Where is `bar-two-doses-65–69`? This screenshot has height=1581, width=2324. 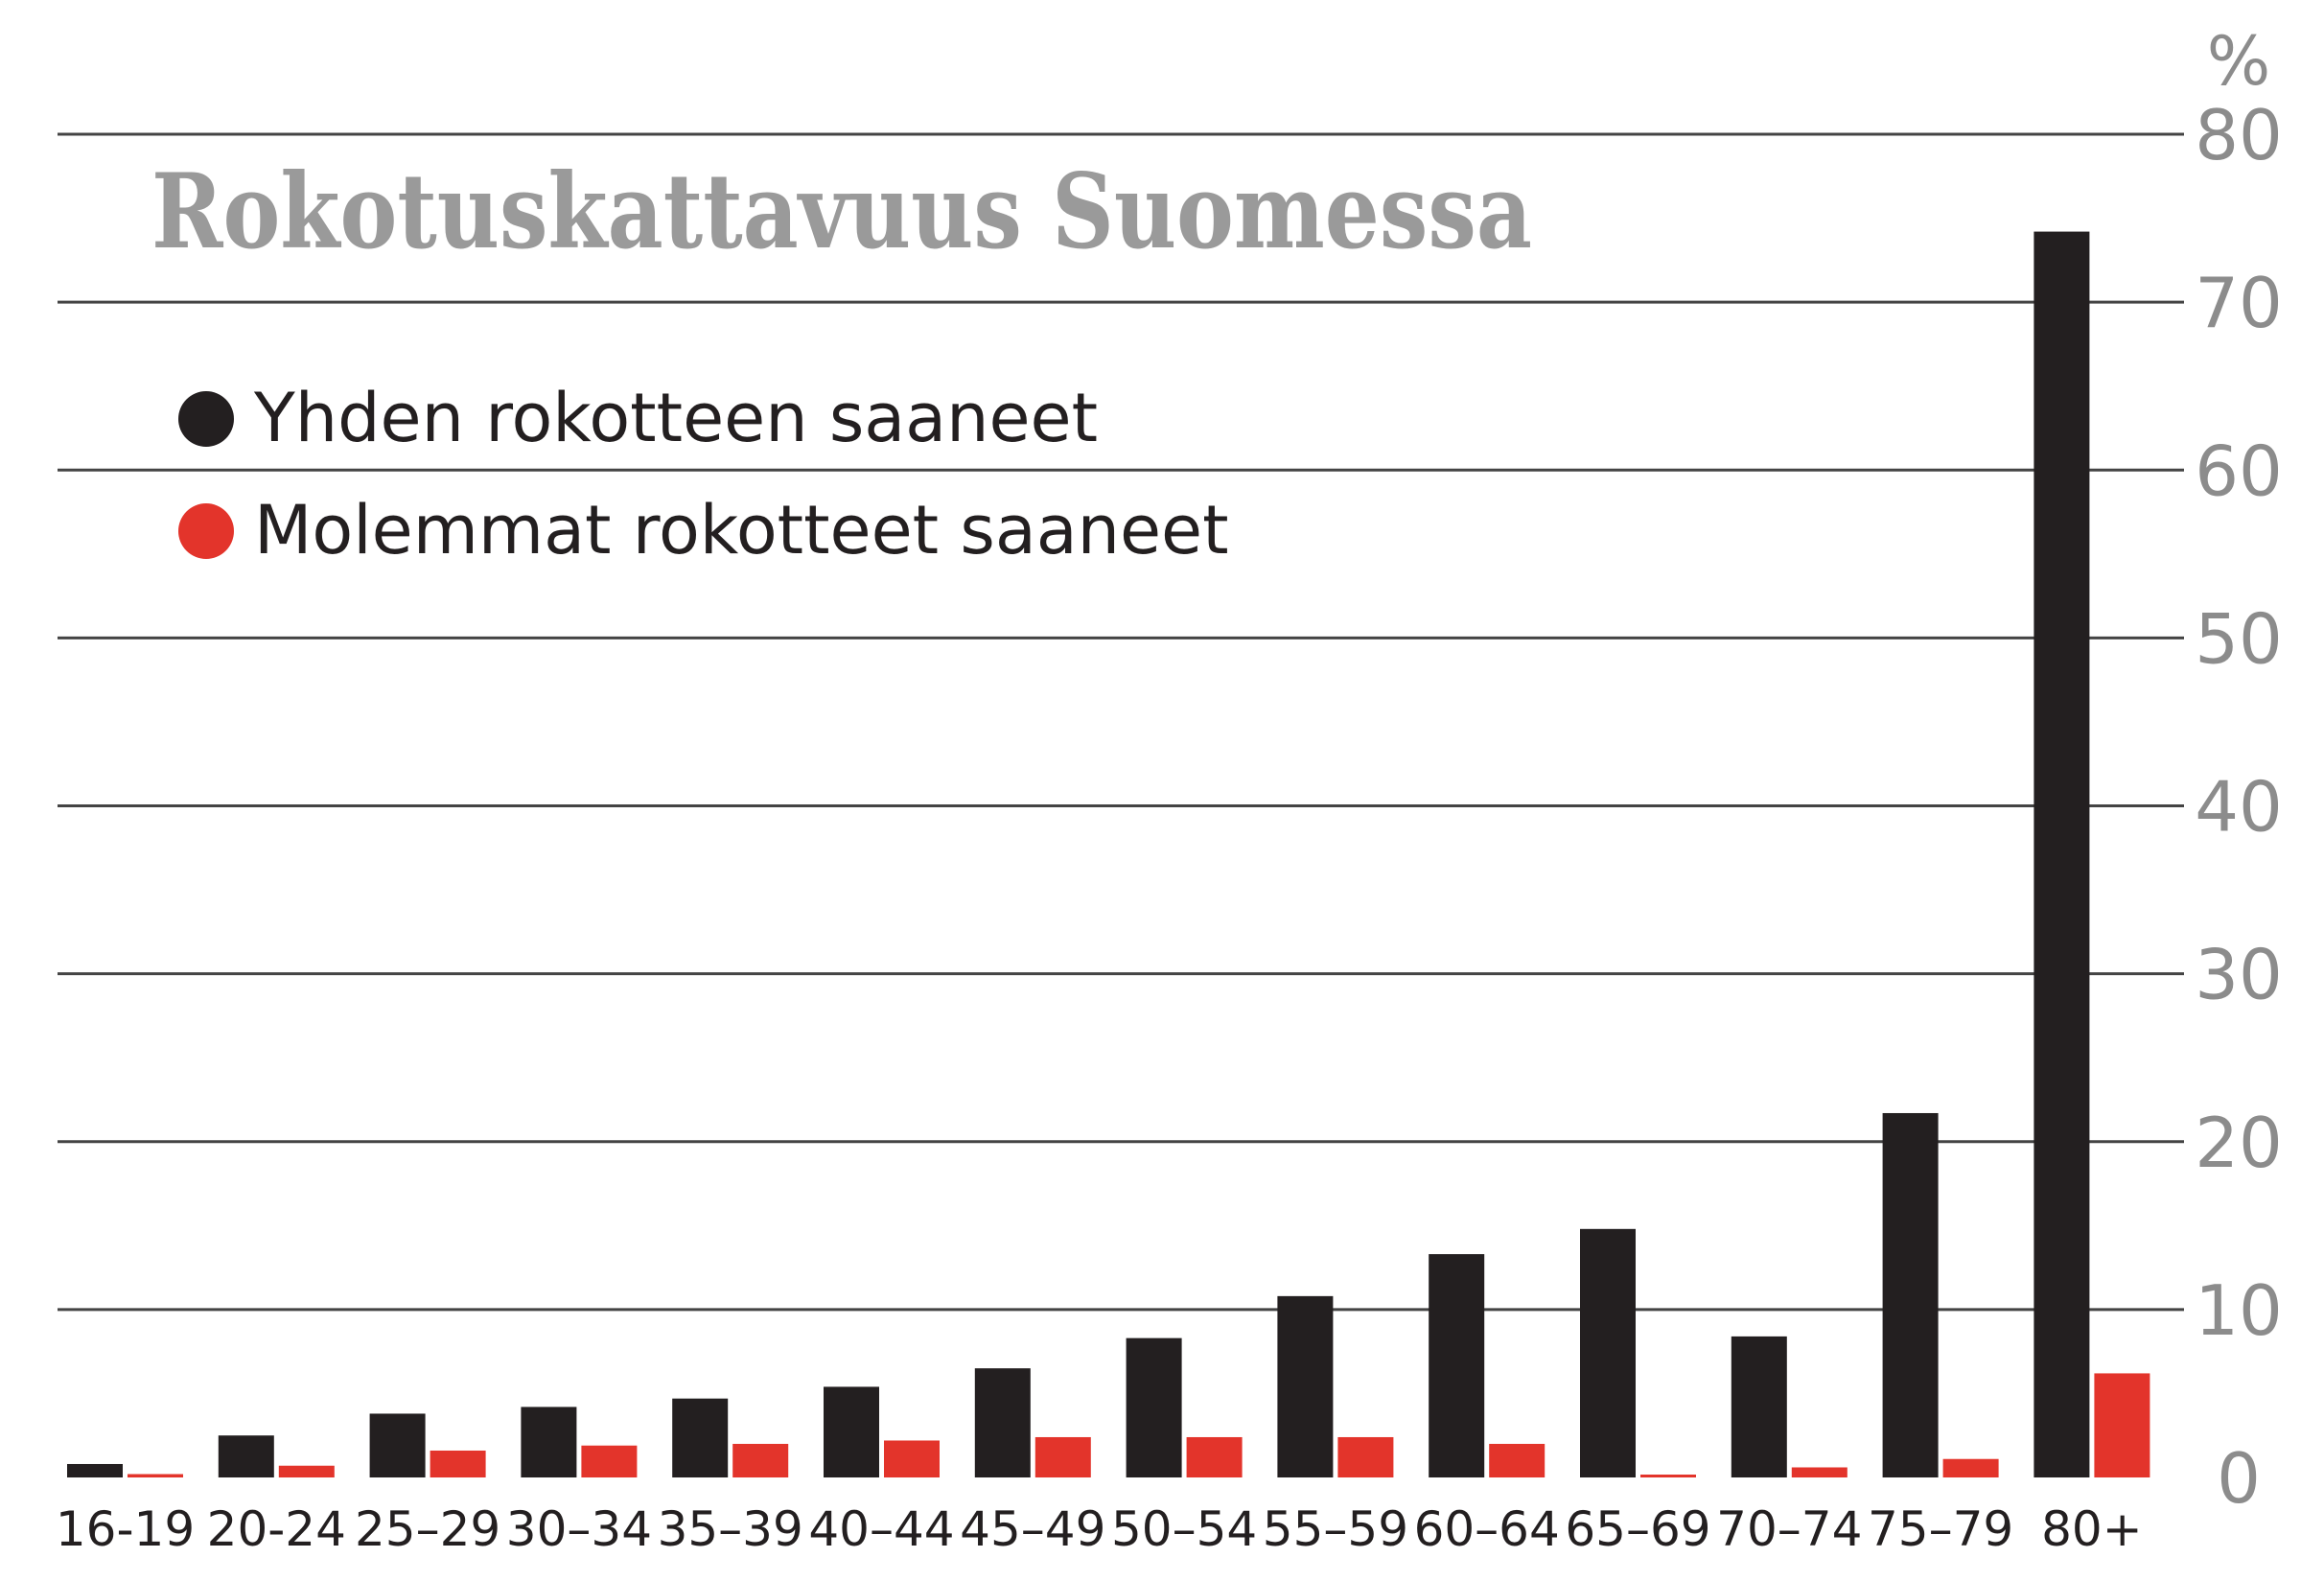
bar-two-doses-65–69 is located at coordinates (1668, 1476).